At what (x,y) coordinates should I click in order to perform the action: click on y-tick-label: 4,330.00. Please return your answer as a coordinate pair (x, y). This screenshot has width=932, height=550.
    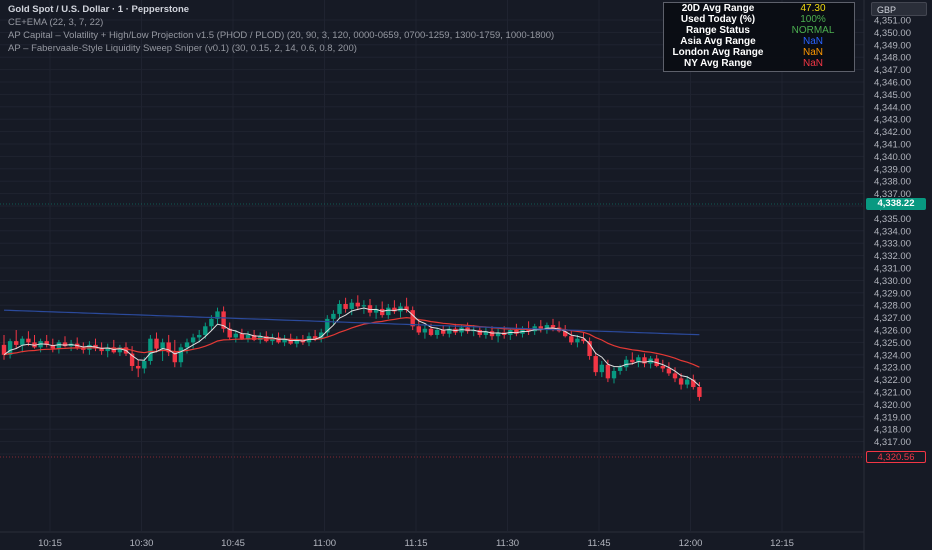
    Looking at the image, I should click on (892, 281).